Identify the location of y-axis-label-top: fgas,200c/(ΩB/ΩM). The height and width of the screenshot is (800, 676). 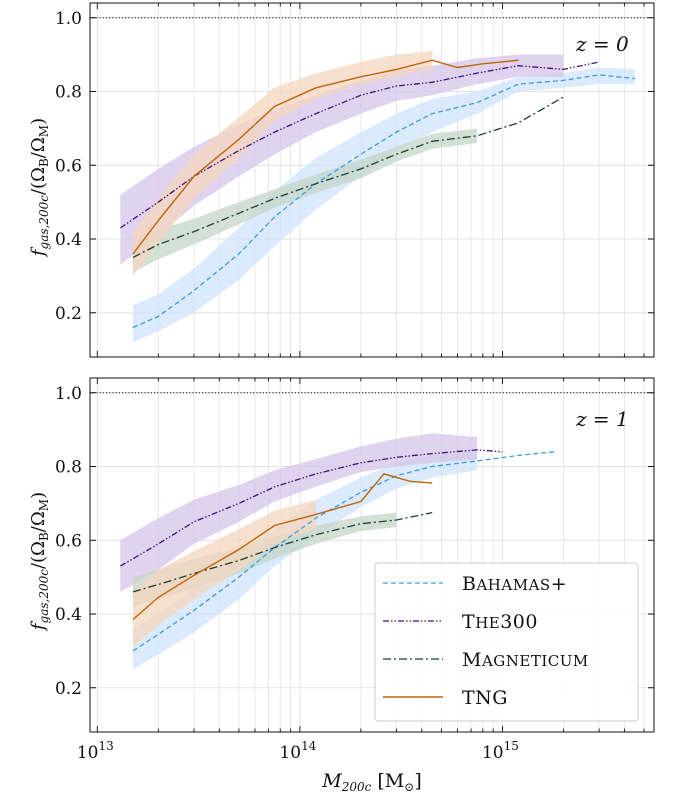
(39, 188).